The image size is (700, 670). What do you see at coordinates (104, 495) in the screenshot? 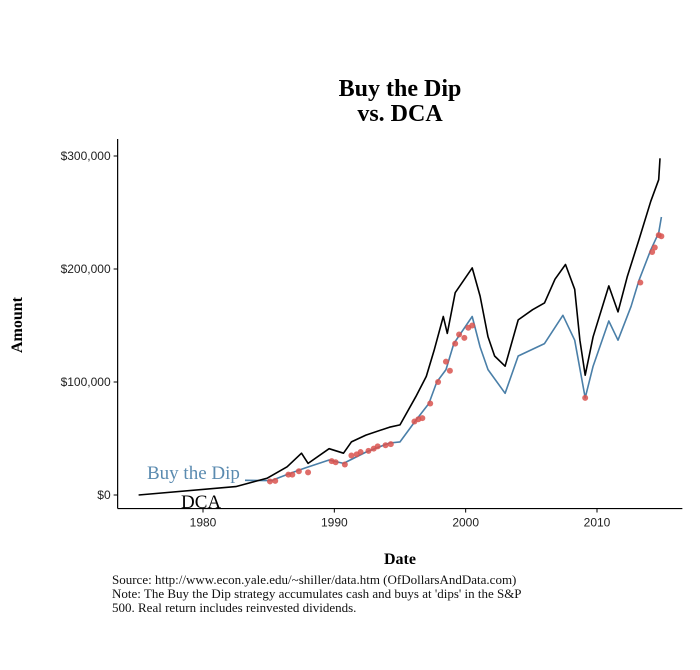
I see `y-tick-label: $0` at bounding box center [104, 495].